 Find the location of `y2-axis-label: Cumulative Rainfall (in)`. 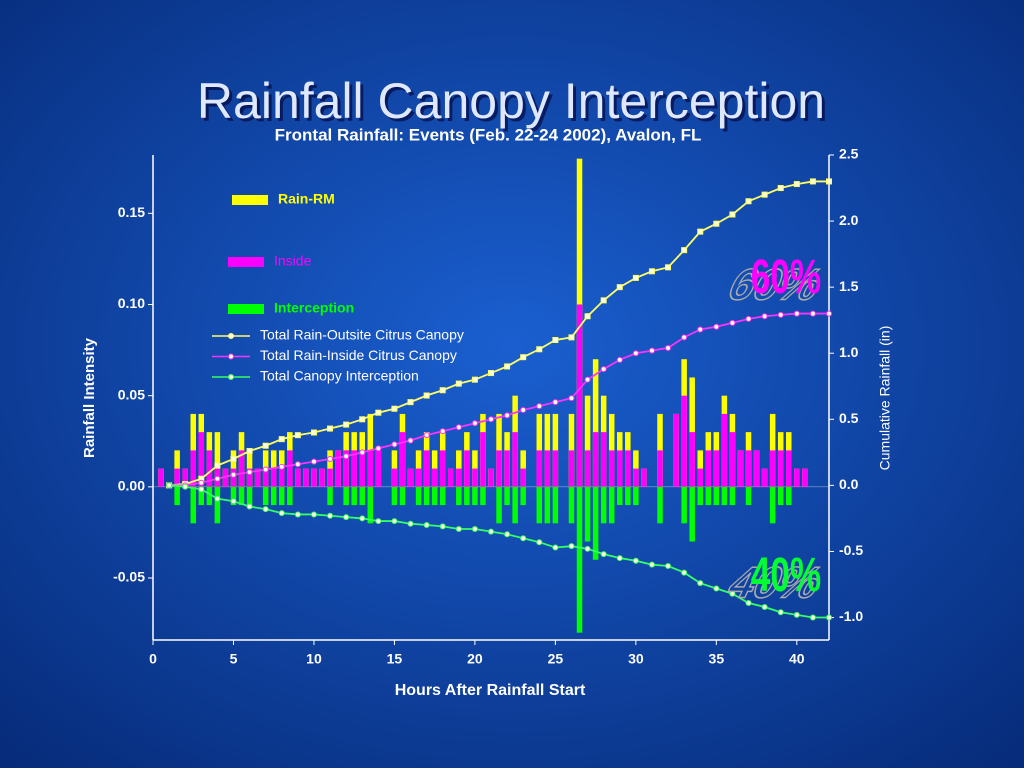

y2-axis-label: Cumulative Rainfall (in) is located at coordinates (885, 398).